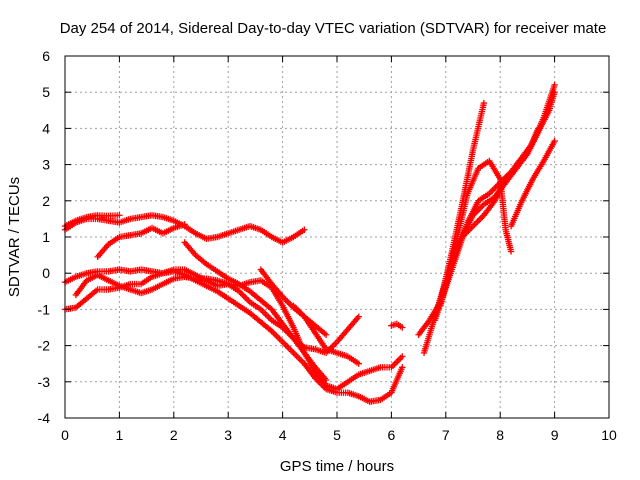 The image size is (640, 480). What do you see at coordinates (46, 128) in the screenshot?
I see `y-tick-label: 4` at bounding box center [46, 128].